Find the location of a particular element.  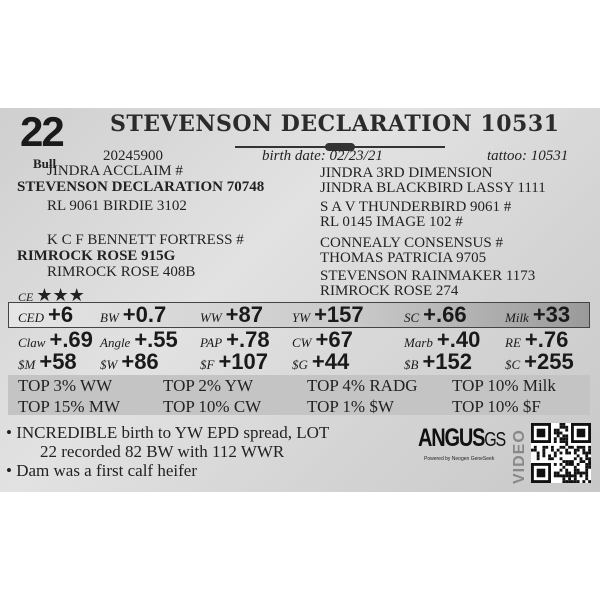

pedigree-dam: RIMROCK ROSE 915G is located at coordinates (96, 256).